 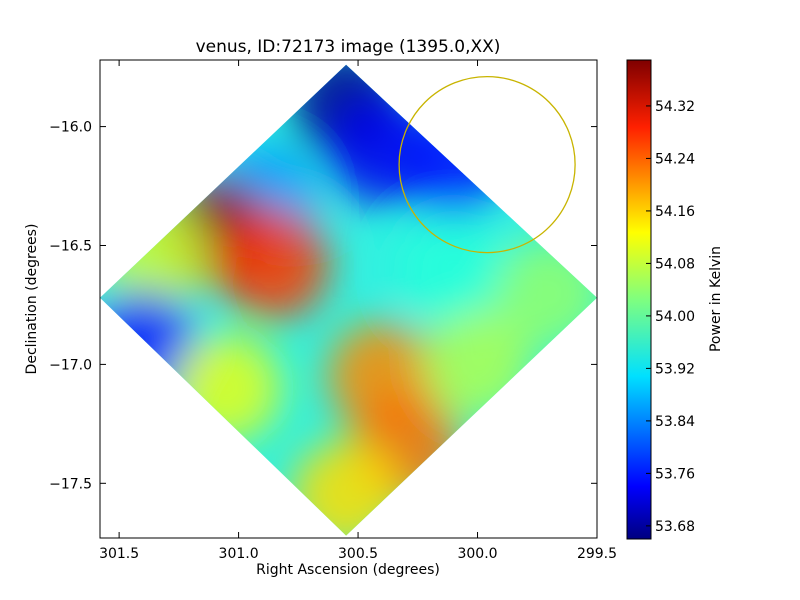 I want to click on x-axis-label: Right Ascension (degrees), so click(x=348, y=570).